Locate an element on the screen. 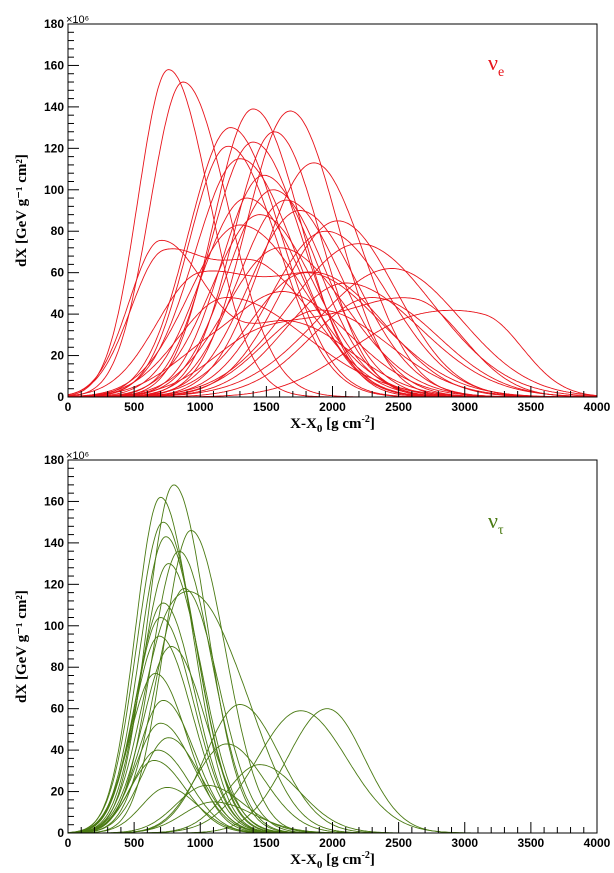 Image resolution: width=614 pixels, height=873 pixels. legend-label: νe is located at coordinates (496, 65).